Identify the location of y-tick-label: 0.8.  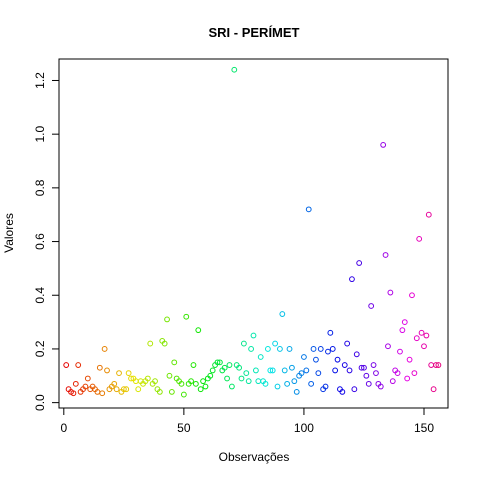
(40, 187).